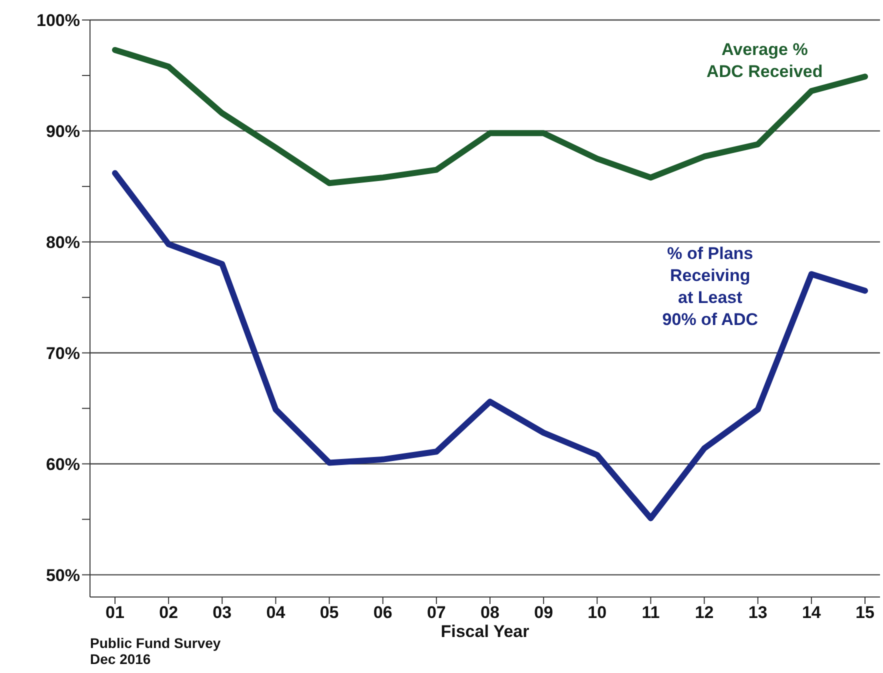 Image resolution: width=883 pixels, height=673 pixels. What do you see at coordinates (63, 242) in the screenshot?
I see `y-tick-label: 80%` at bounding box center [63, 242].